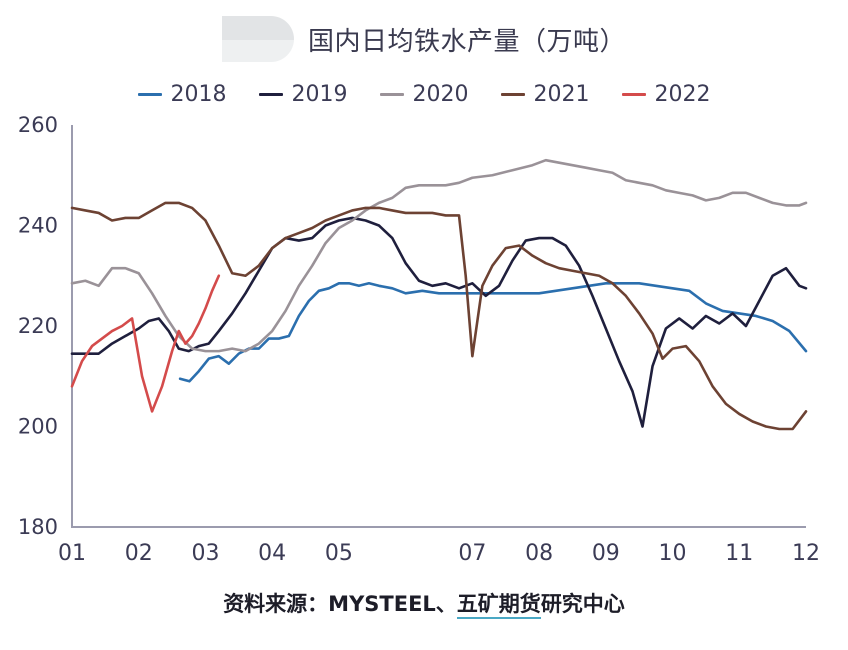 The width and height of the screenshot is (848, 650). Describe the element at coordinates (606, 553) in the screenshot. I see `x-axis-tick-label: 09` at that location.